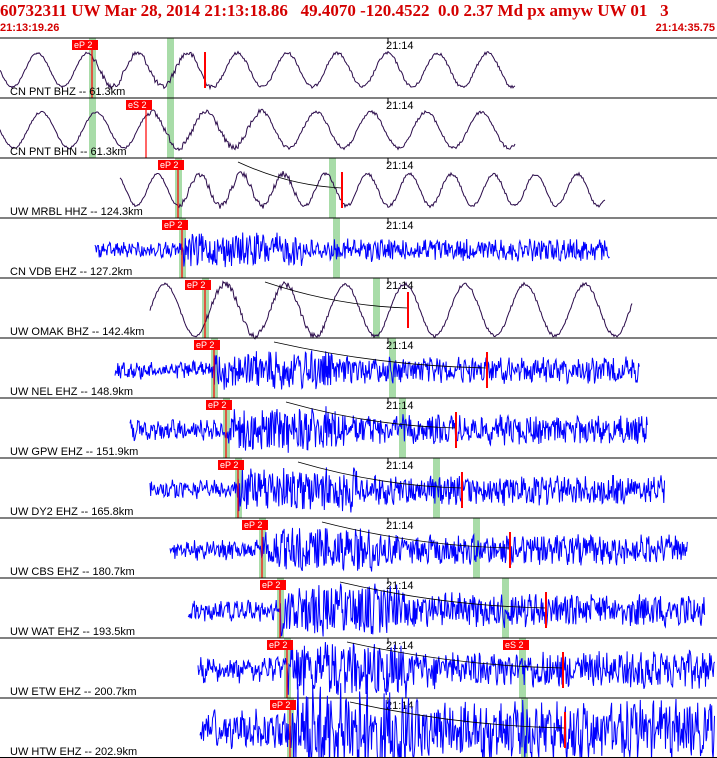 The width and height of the screenshot is (717, 758). I want to click on station-label: UW MRBL HHZ -- 124.3km, so click(76, 212).